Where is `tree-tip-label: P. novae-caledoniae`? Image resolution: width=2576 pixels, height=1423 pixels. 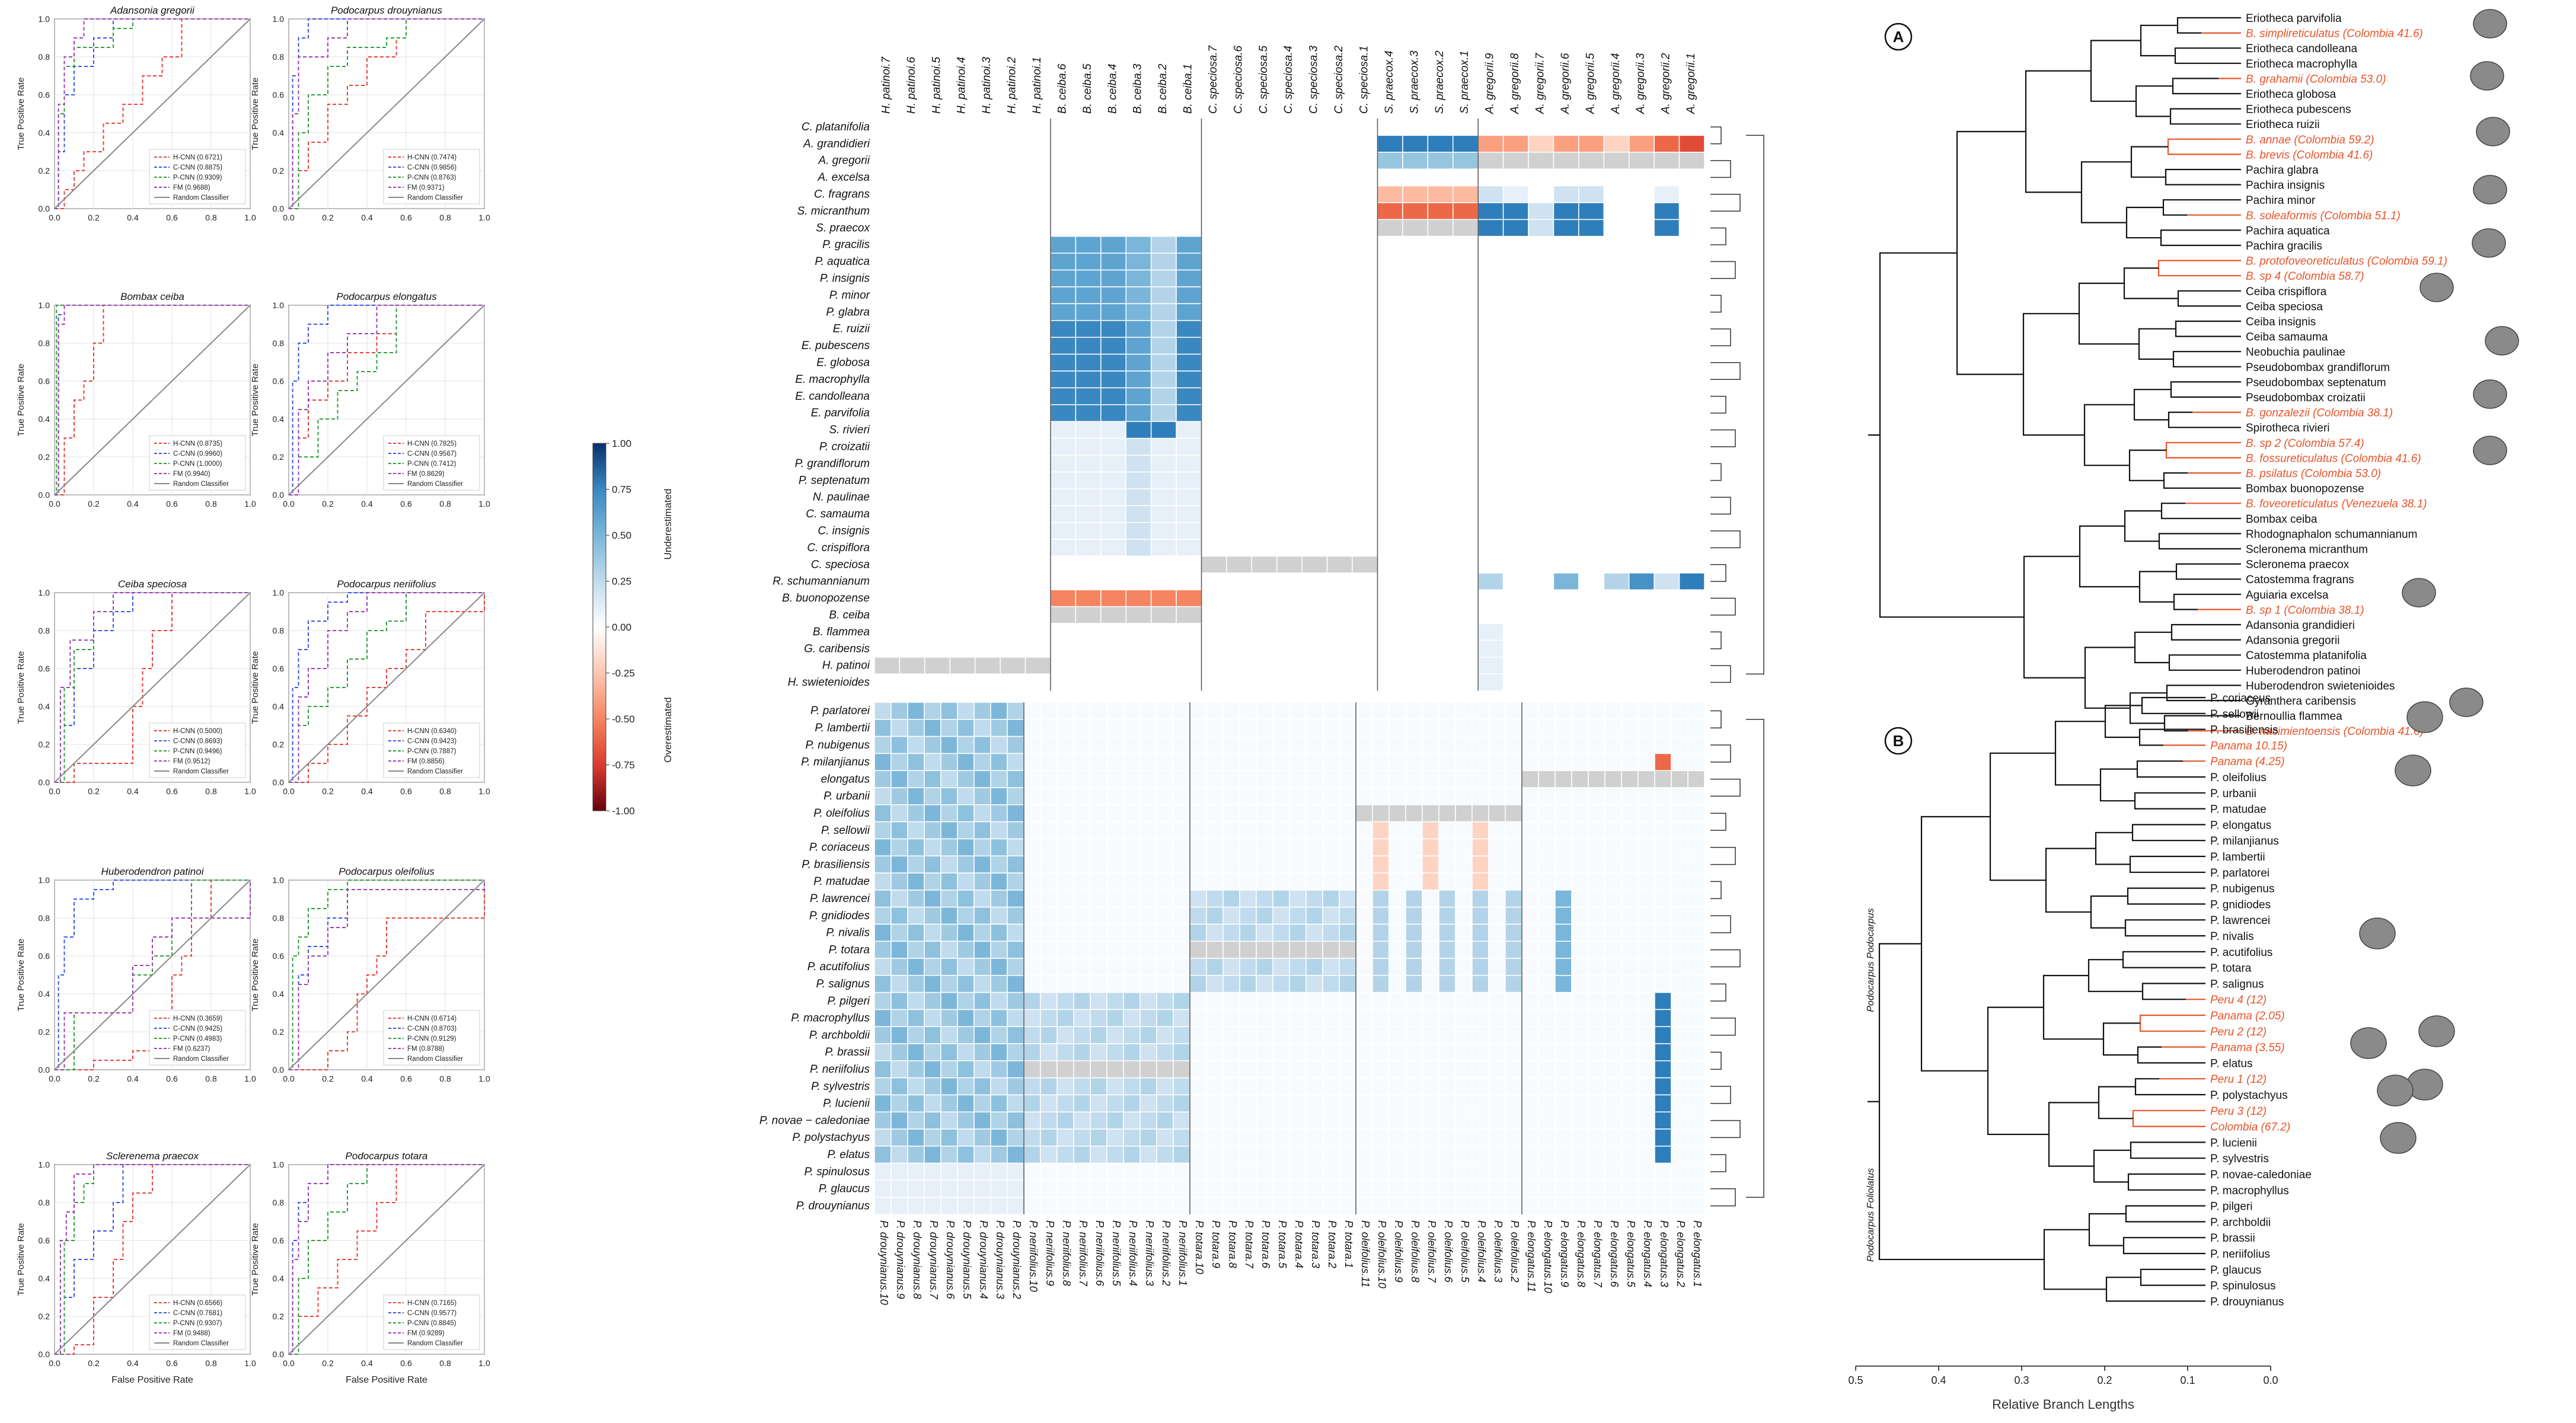 tree-tip-label: P. novae-caledoniae is located at coordinates (2261, 1175).